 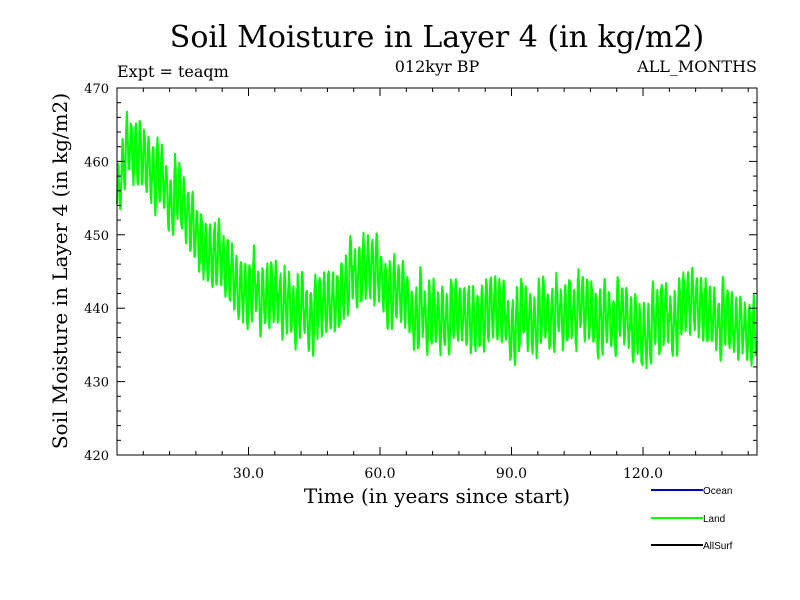 I want to click on y-tick-label: 460, so click(x=96, y=162).